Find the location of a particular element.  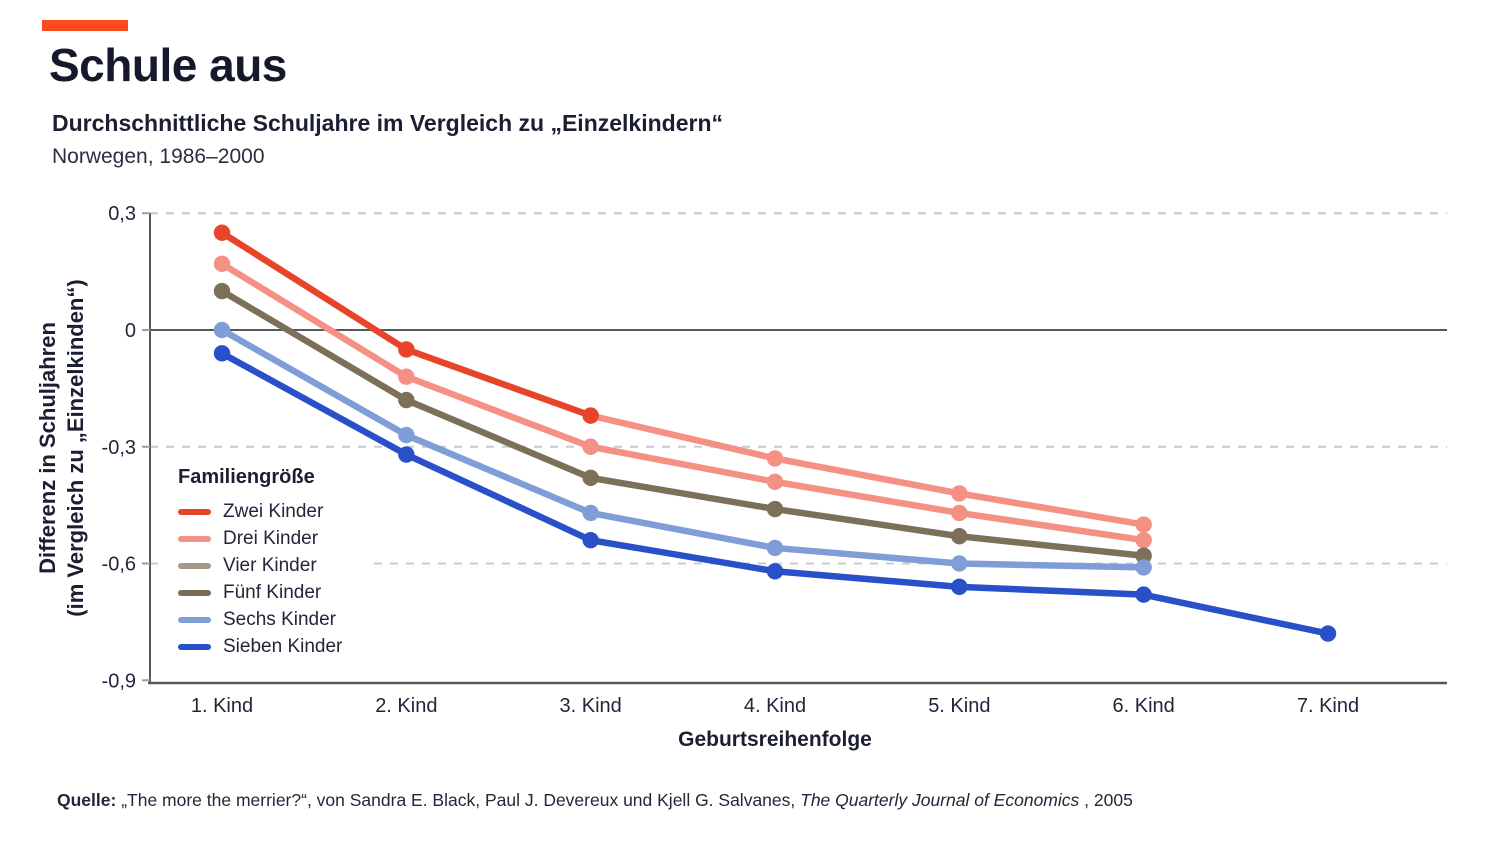

source-year: , 2005 is located at coordinates (1108, 800).